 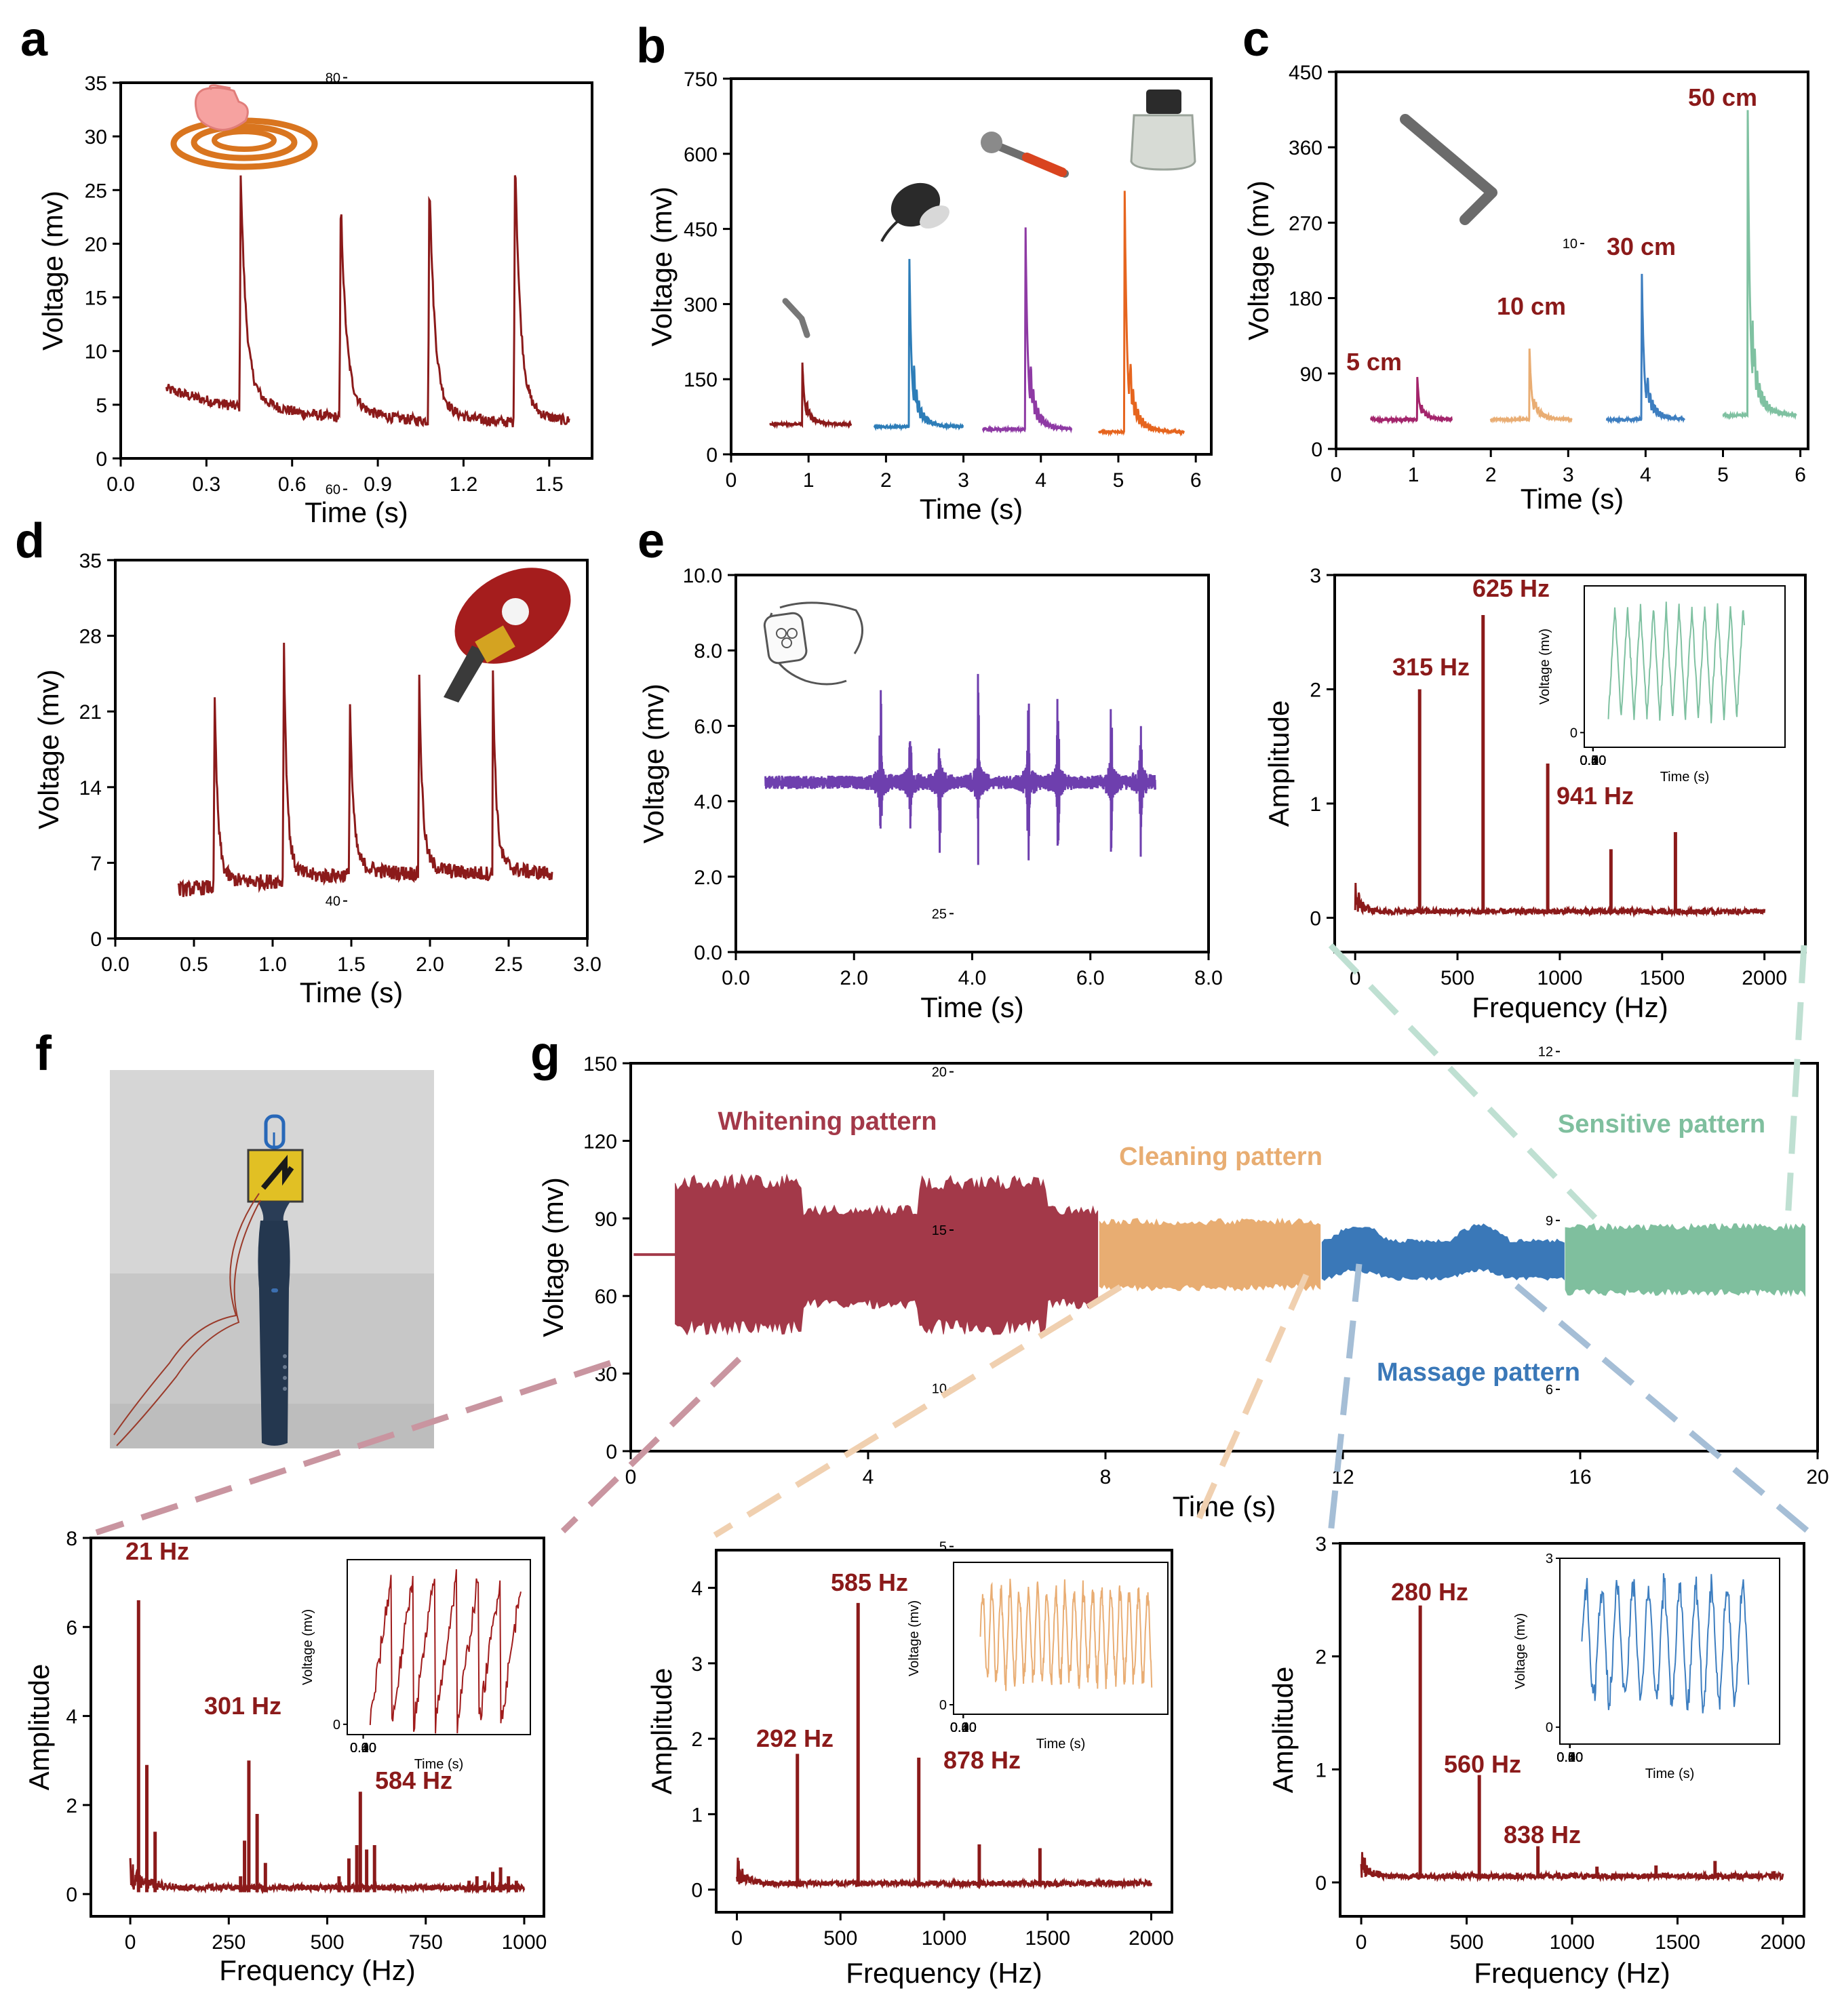 What do you see at coordinates (1321, 1657) in the screenshot?
I see `y-tick-label: 2` at bounding box center [1321, 1657].